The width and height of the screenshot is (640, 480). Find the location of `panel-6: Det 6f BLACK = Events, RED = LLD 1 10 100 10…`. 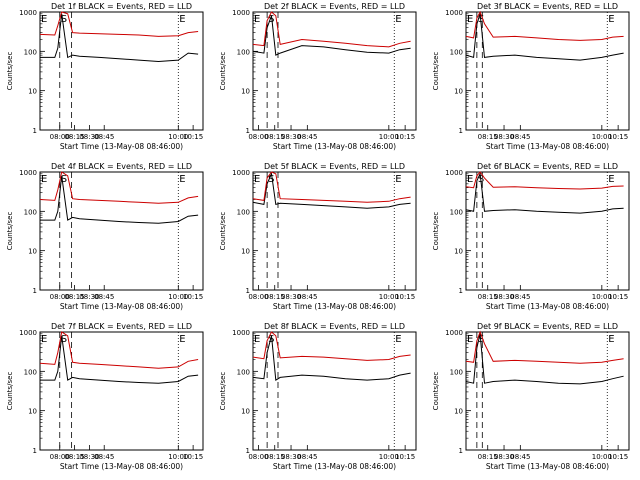

panel-6: Det 6f BLACK = Events, RED = LLD 1 10 100 10… is located at coordinates (531, 236).